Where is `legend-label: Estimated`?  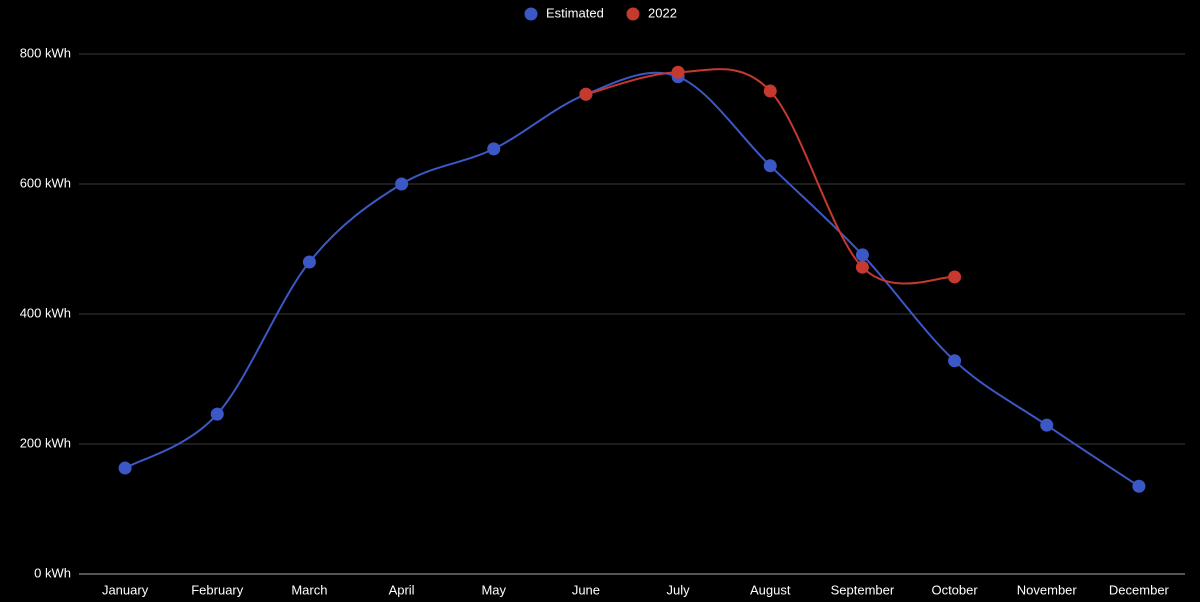
legend-label: Estimated is located at coordinates (575, 12).